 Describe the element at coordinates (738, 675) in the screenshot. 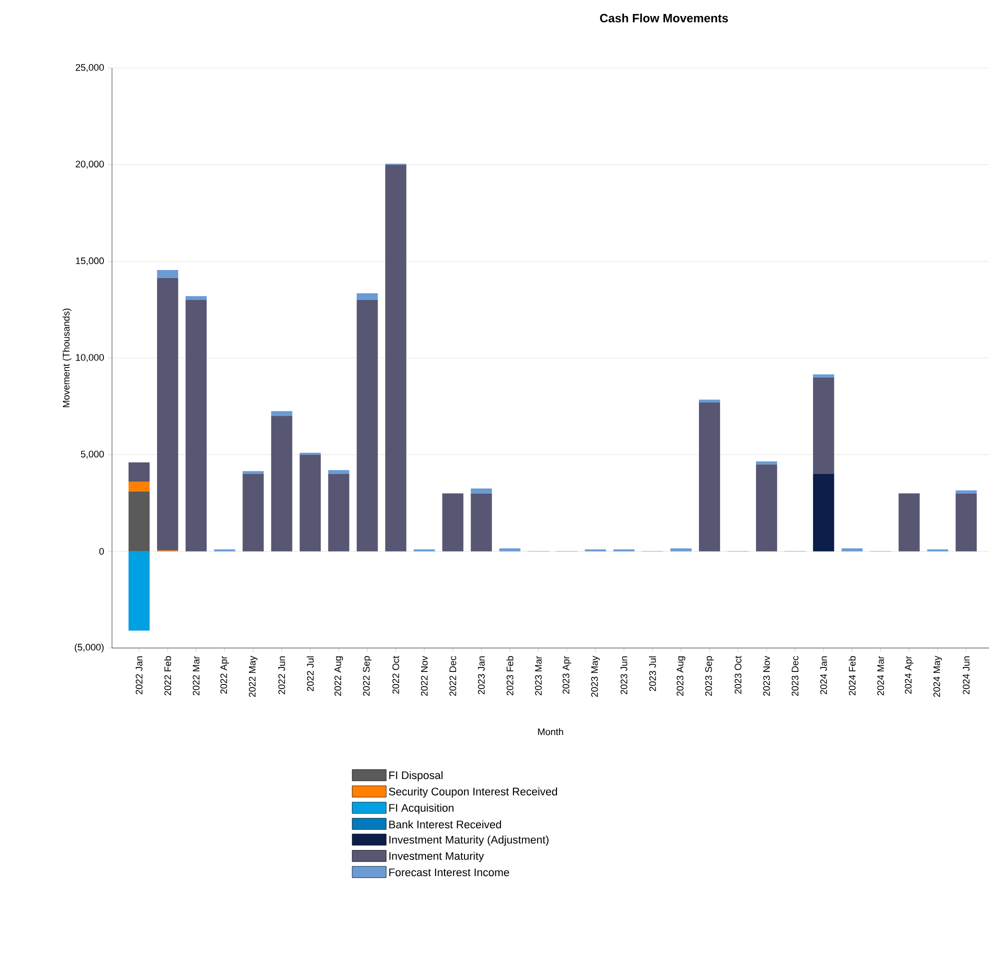

I see `x-tick-label: 2023 Oct` at that location.